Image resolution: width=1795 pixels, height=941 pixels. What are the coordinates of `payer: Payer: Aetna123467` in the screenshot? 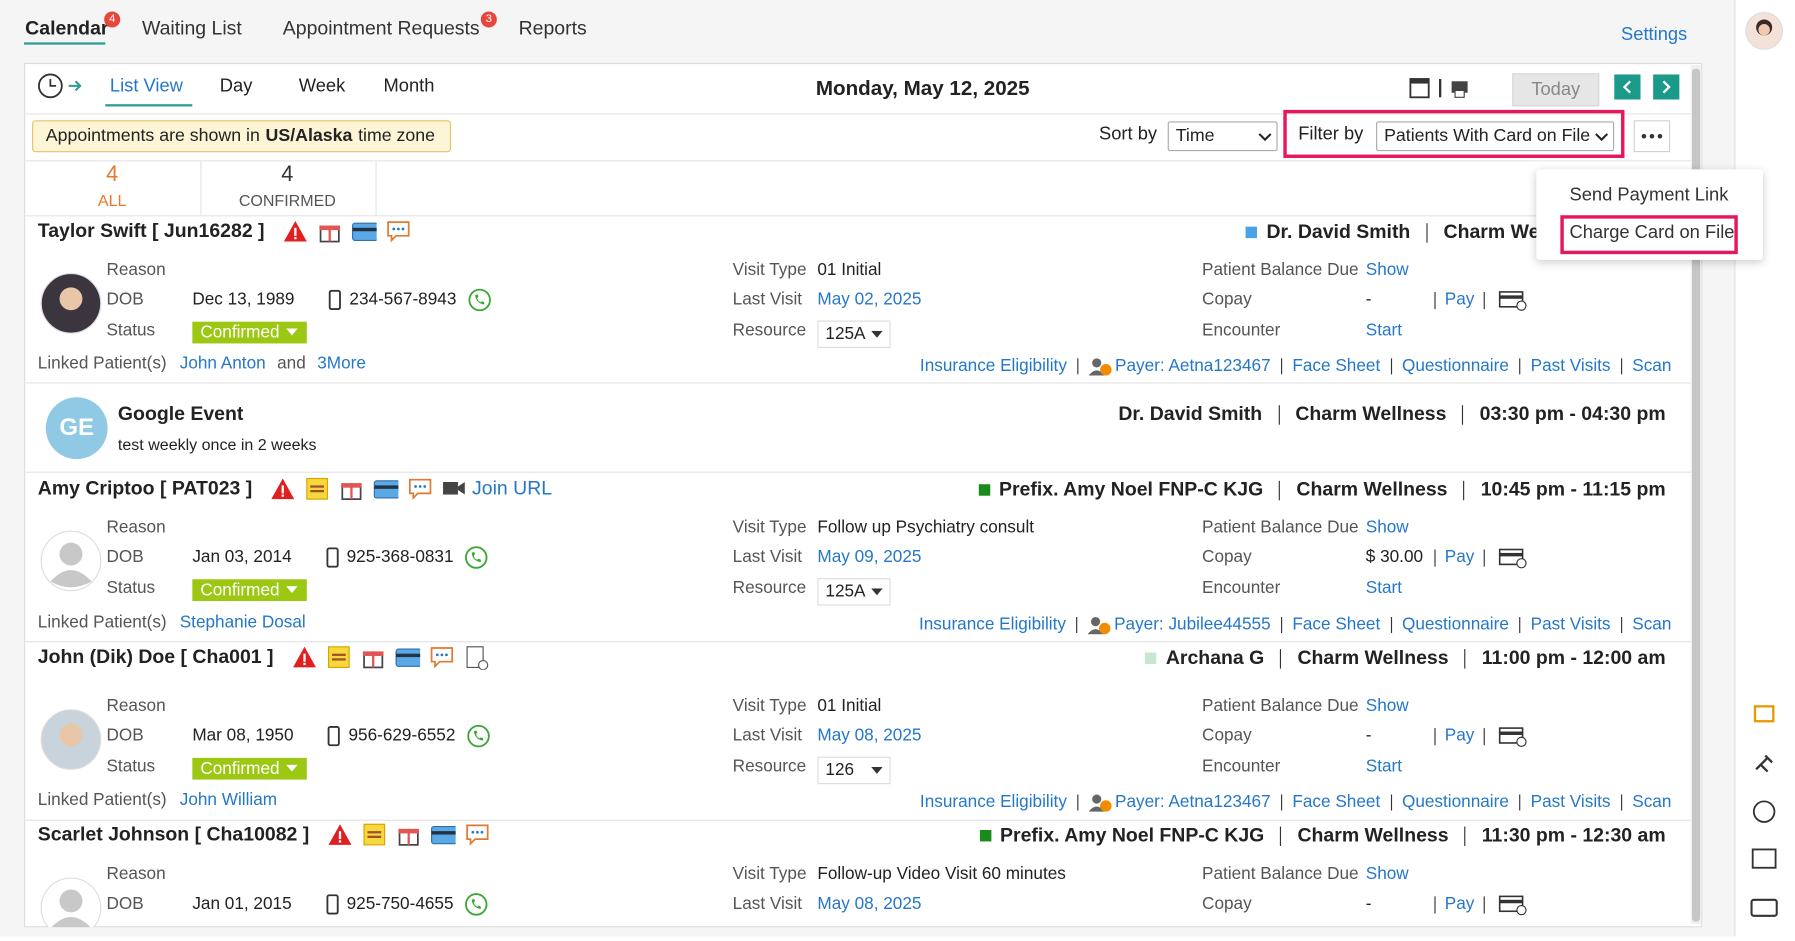 It's located at (1179, 802).